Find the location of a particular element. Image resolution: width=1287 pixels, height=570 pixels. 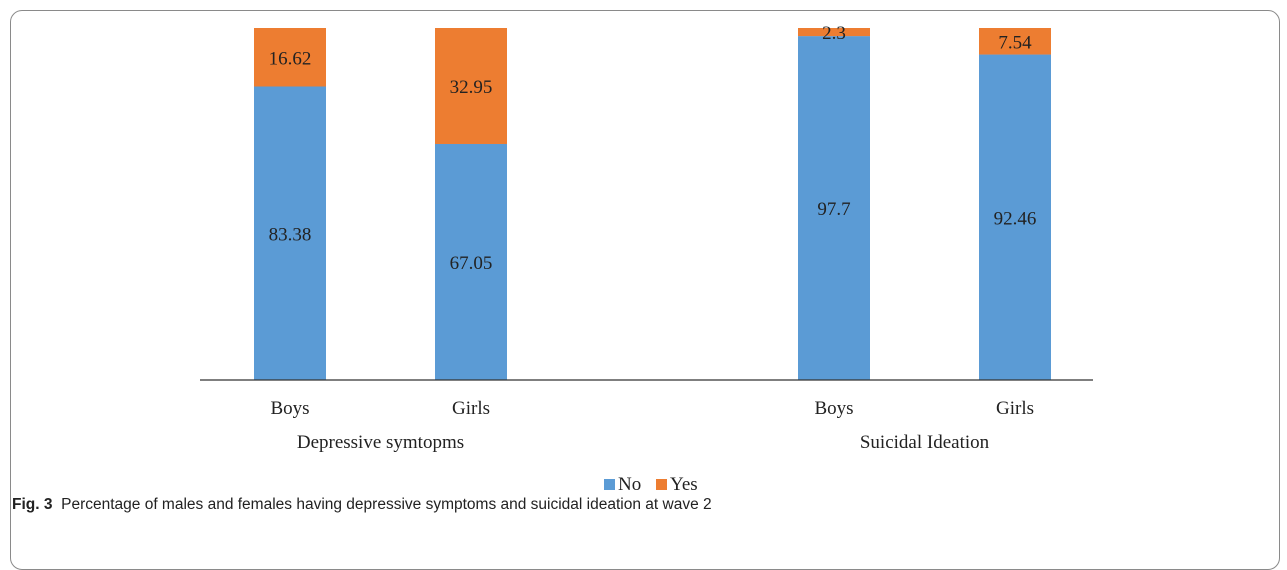

category-label-2: Boys is located at coordinates (833, 408).